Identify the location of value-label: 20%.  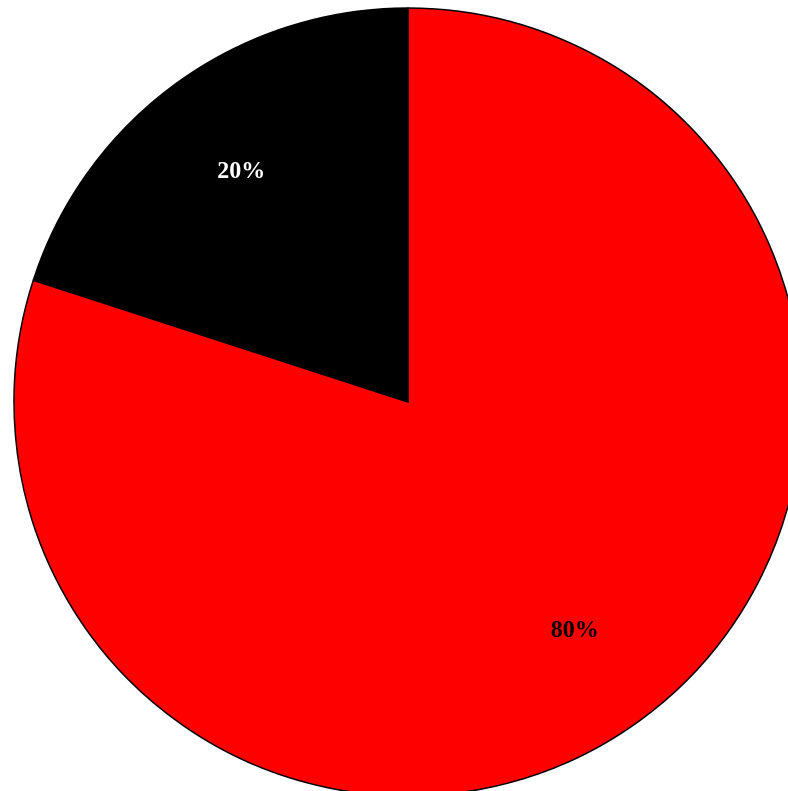
(241, 171).